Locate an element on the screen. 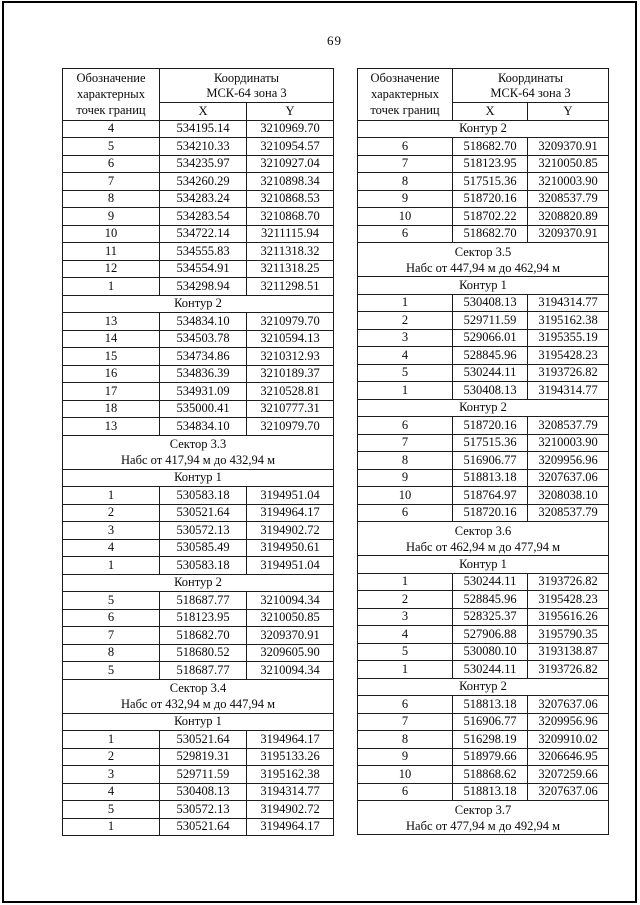 The height and width of the screenshot is (905, 640). sector-height-range: Набс от 477,94 м до 492,94 м is located at coordinates (483, 825).